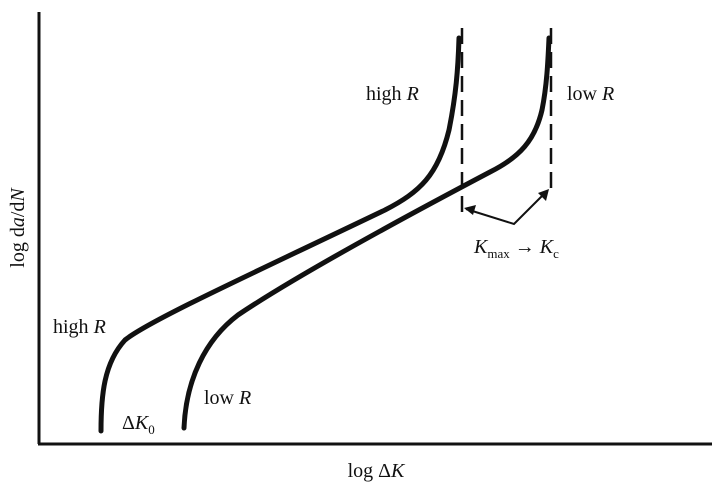  Describe the element at coordinates (470, 210) in the screenshot. I see `arrow-head-left` at that location.